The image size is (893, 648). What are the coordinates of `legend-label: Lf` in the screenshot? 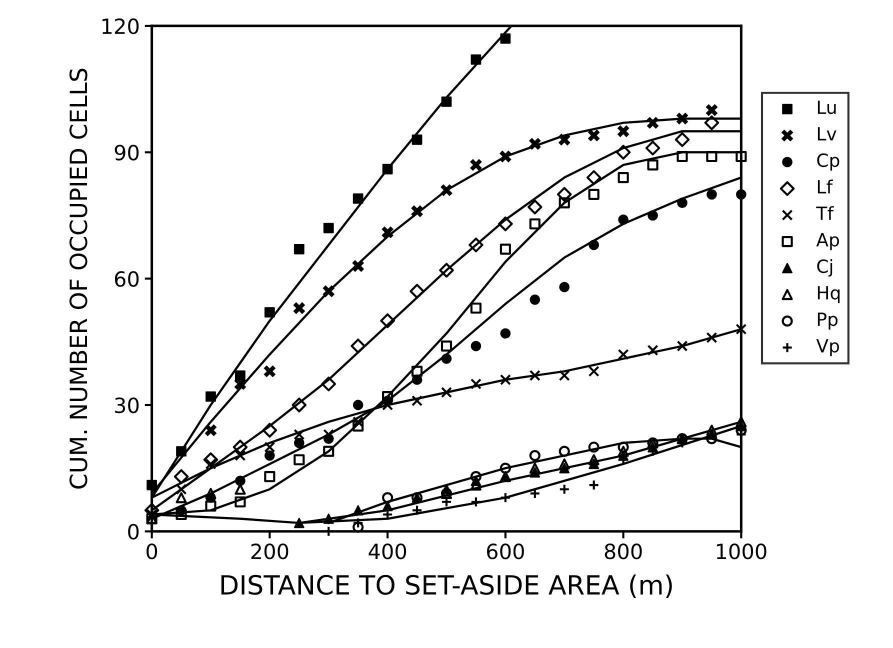 It's located at (825, 187).